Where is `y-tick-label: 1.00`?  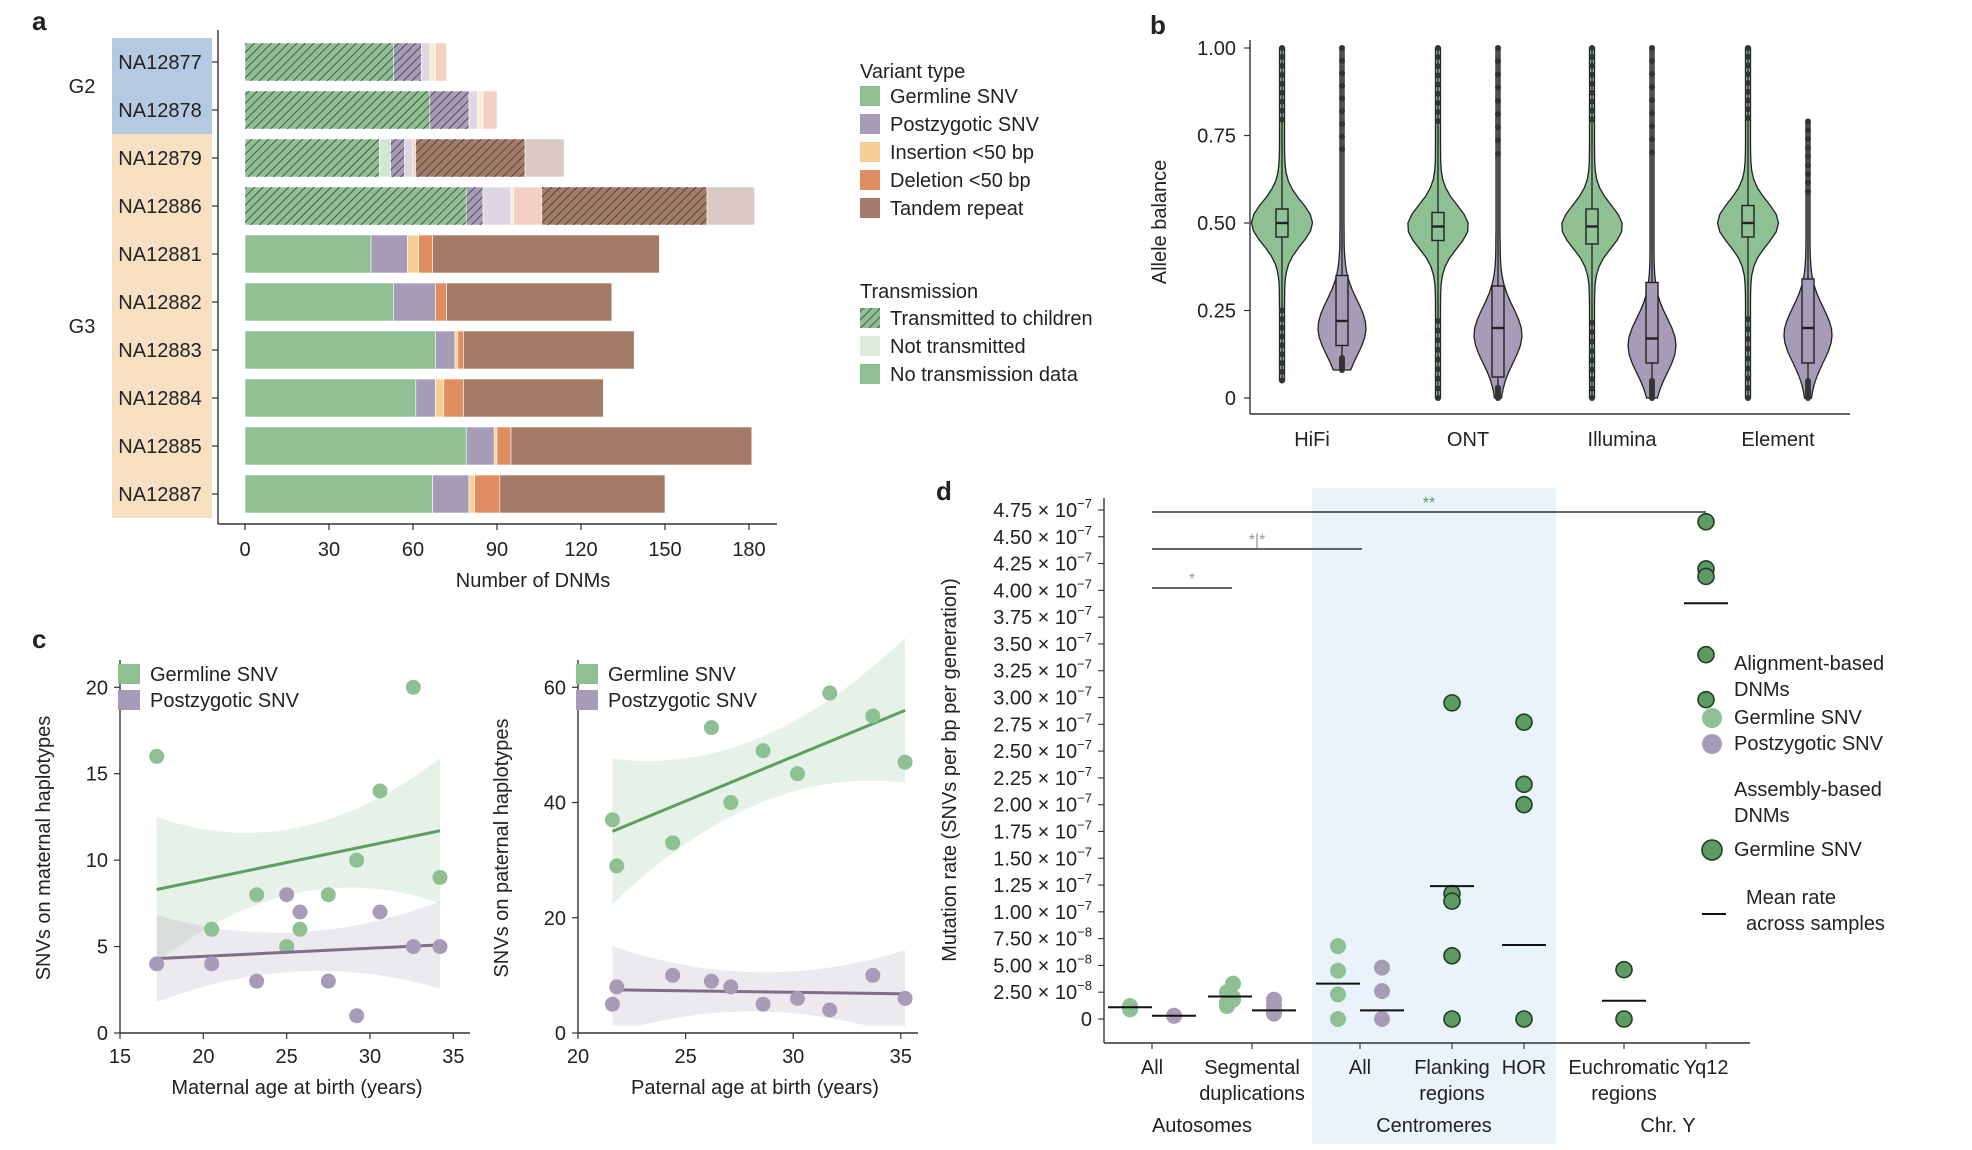 y-tick-label: 1.00 is located at coordinates (1216, 49).